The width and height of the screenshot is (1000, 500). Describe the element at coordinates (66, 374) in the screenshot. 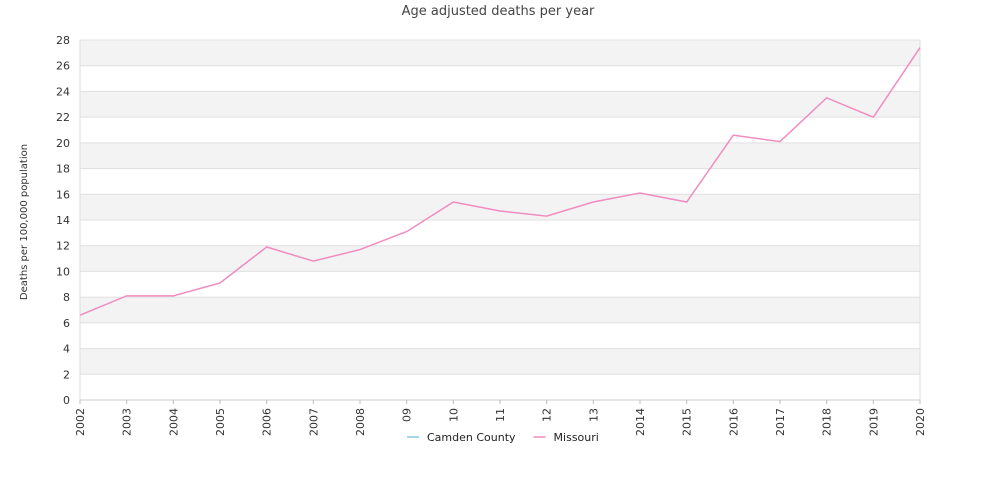

I see `y-tick-label: 2` at that location.